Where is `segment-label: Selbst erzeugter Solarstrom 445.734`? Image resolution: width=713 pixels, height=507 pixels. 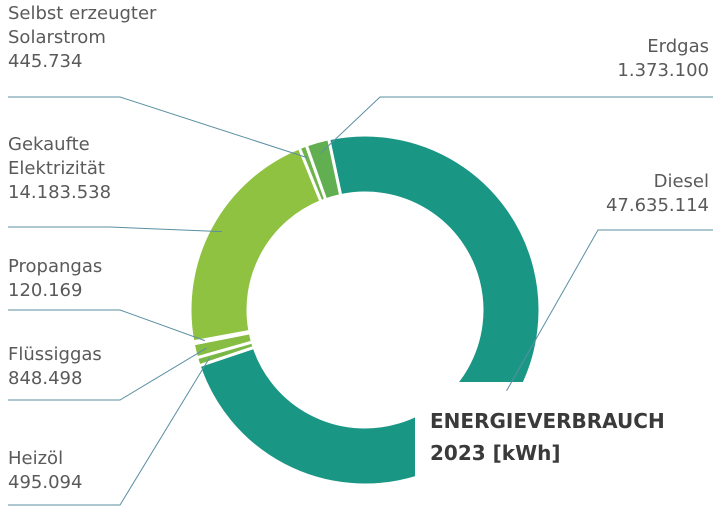
segment-label: Selbst erzeugter Solarstrom 445.734 is located at coordinates (90, 38).